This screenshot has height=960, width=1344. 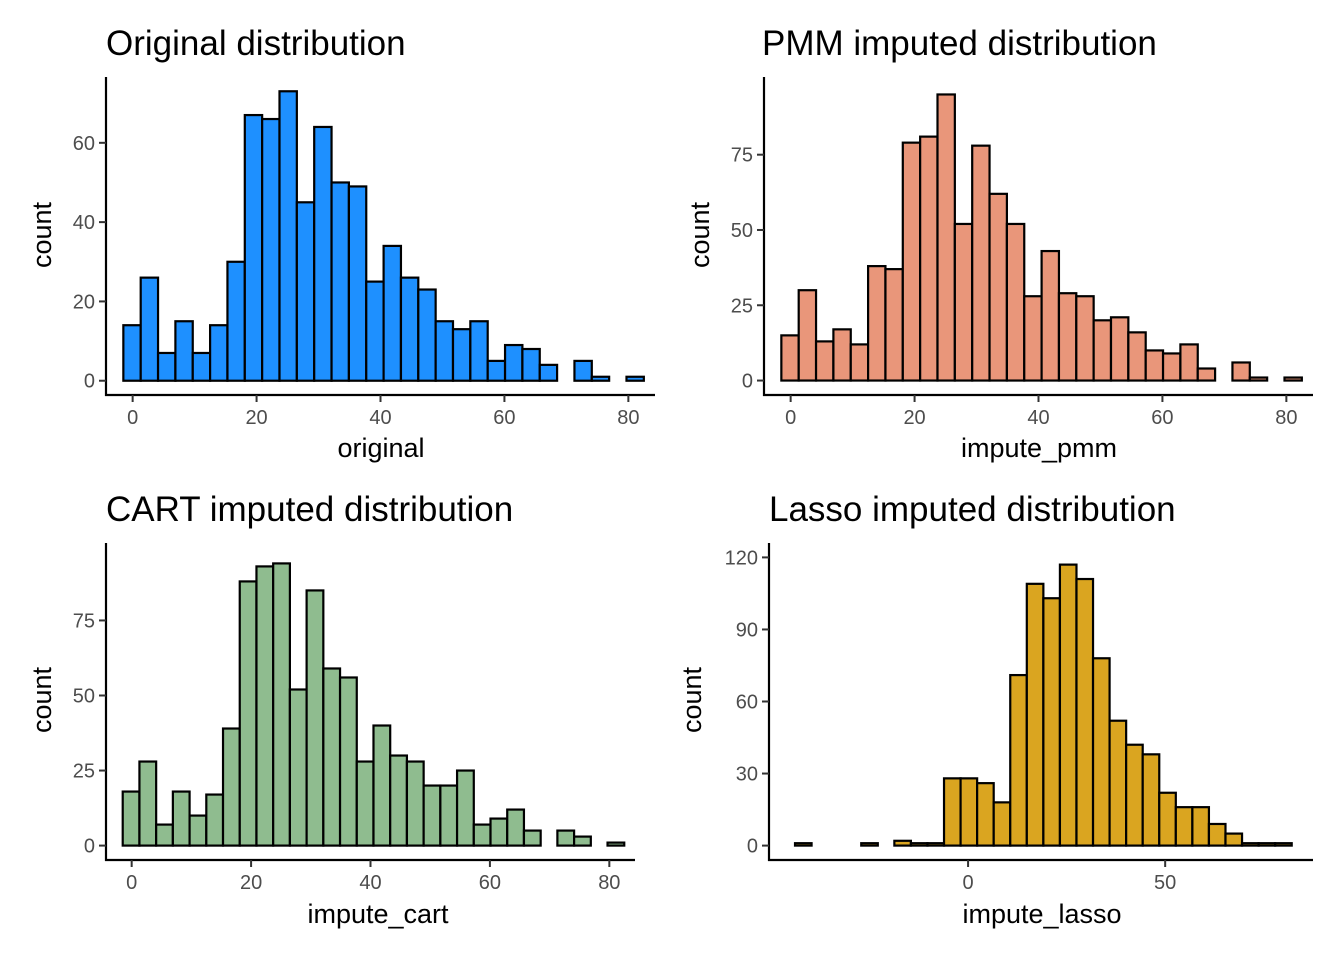 I want to click on panel-title: Lasso imputed distribution, so click(x=972, y=509).